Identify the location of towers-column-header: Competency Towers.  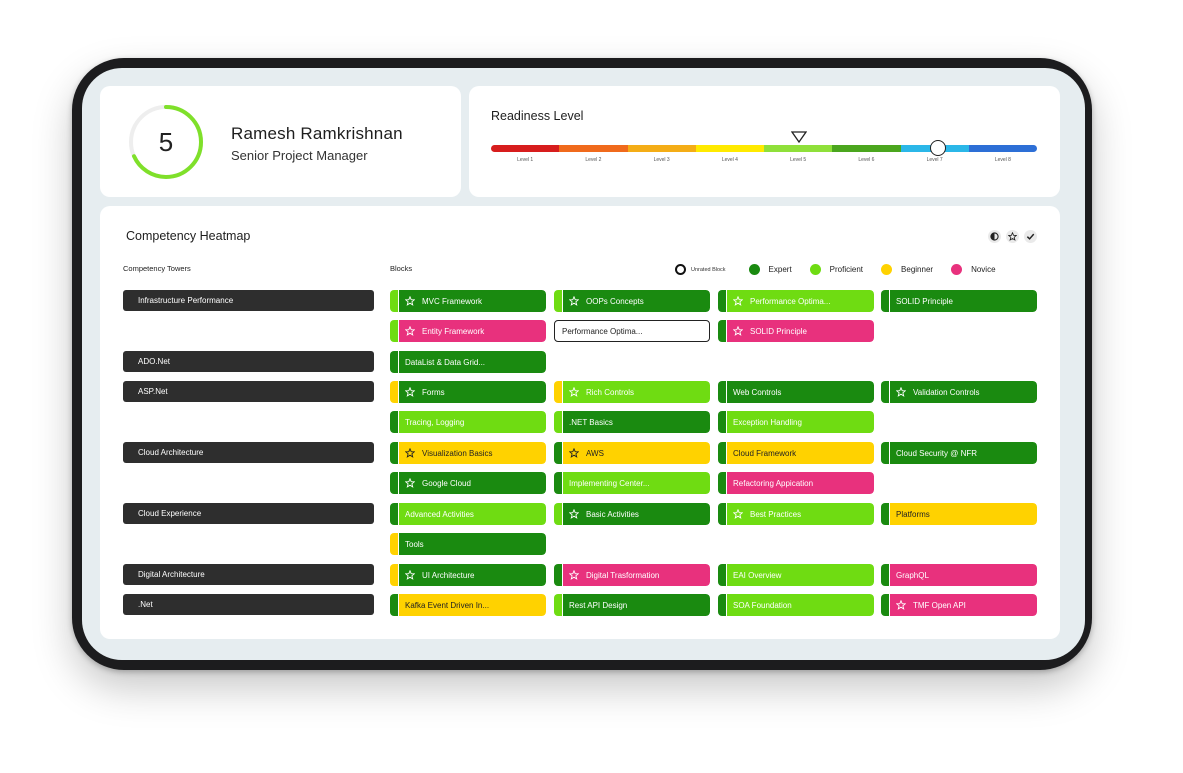
(157, 268).